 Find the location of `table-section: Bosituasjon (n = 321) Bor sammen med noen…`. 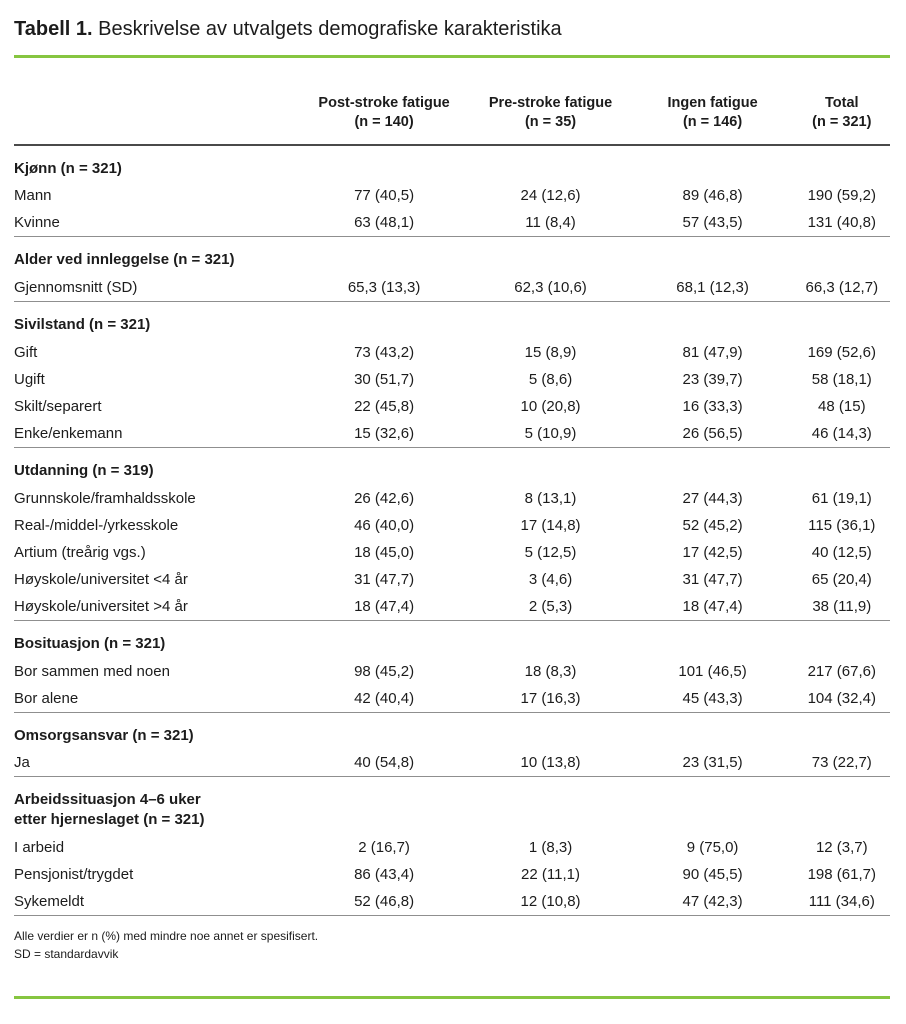

table-section: Bosituasjon (n = 321) Bor sammen med noen… is located at coordinates (452, 666).